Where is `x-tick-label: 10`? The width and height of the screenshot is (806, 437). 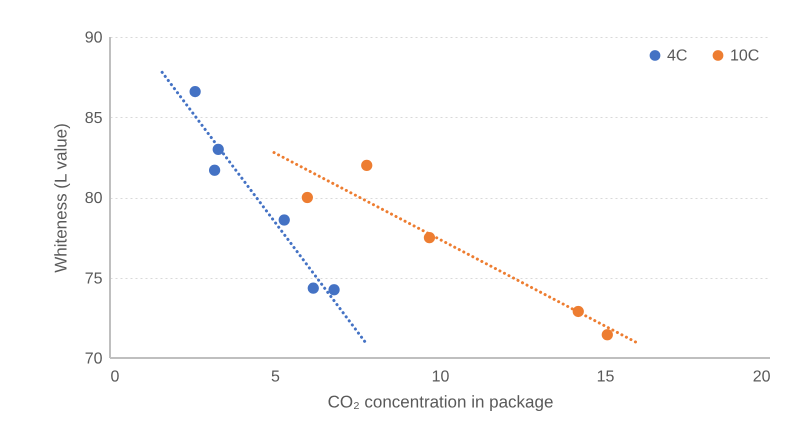 x-tick-label: 10 is located at coordinates (441, 377).